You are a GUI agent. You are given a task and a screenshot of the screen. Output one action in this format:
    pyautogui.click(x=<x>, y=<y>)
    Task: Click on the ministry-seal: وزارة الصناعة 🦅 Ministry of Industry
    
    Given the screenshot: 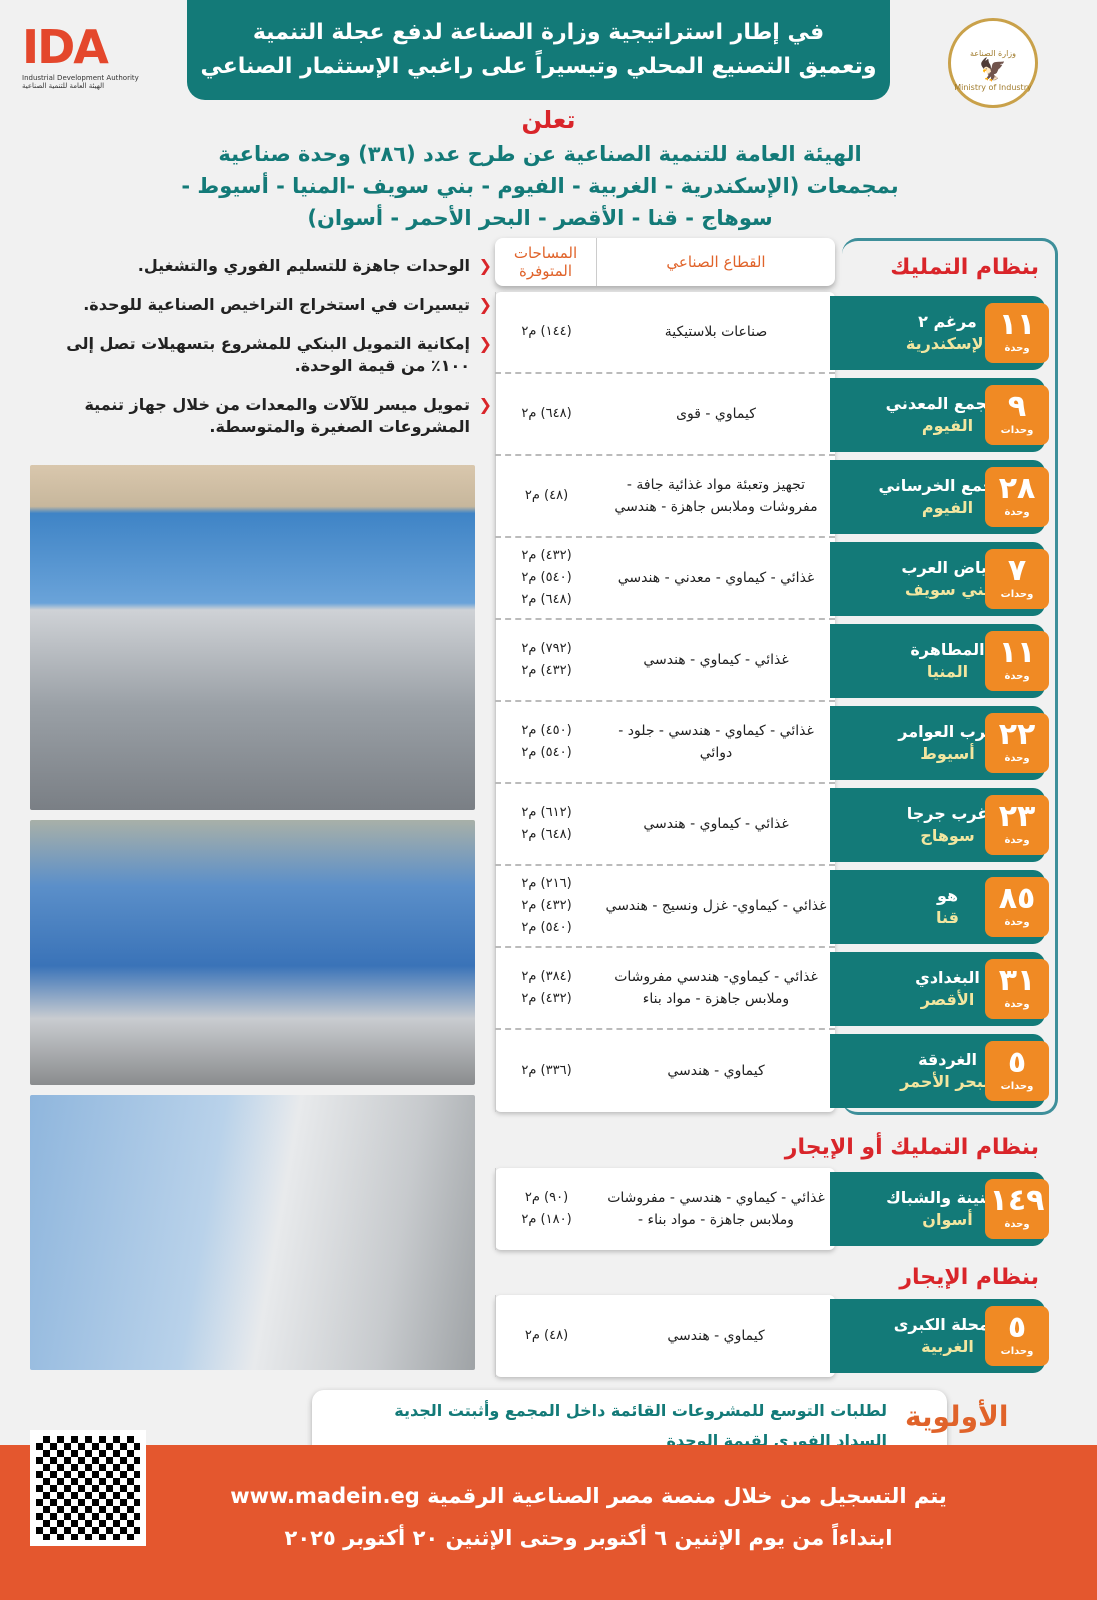 What is the action you would take?
    pyautogui.click(x=993, y=63)
    